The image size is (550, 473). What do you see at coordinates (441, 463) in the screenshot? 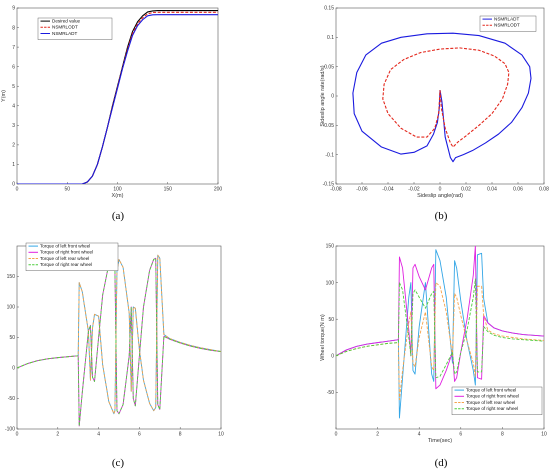
I see `panel-caption: (d)` at bounding box center [441, 463].